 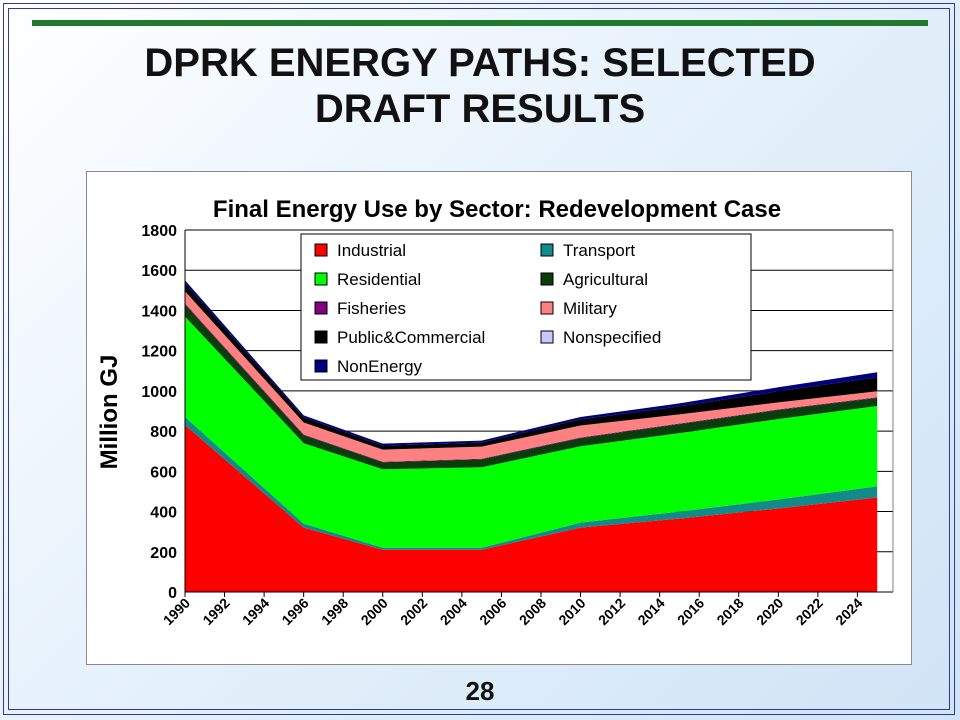 What do you see at coordinates (411, 337) in the screenshot?
I see `legend-label: Public&Commercial` at bounding box center [411, 337].